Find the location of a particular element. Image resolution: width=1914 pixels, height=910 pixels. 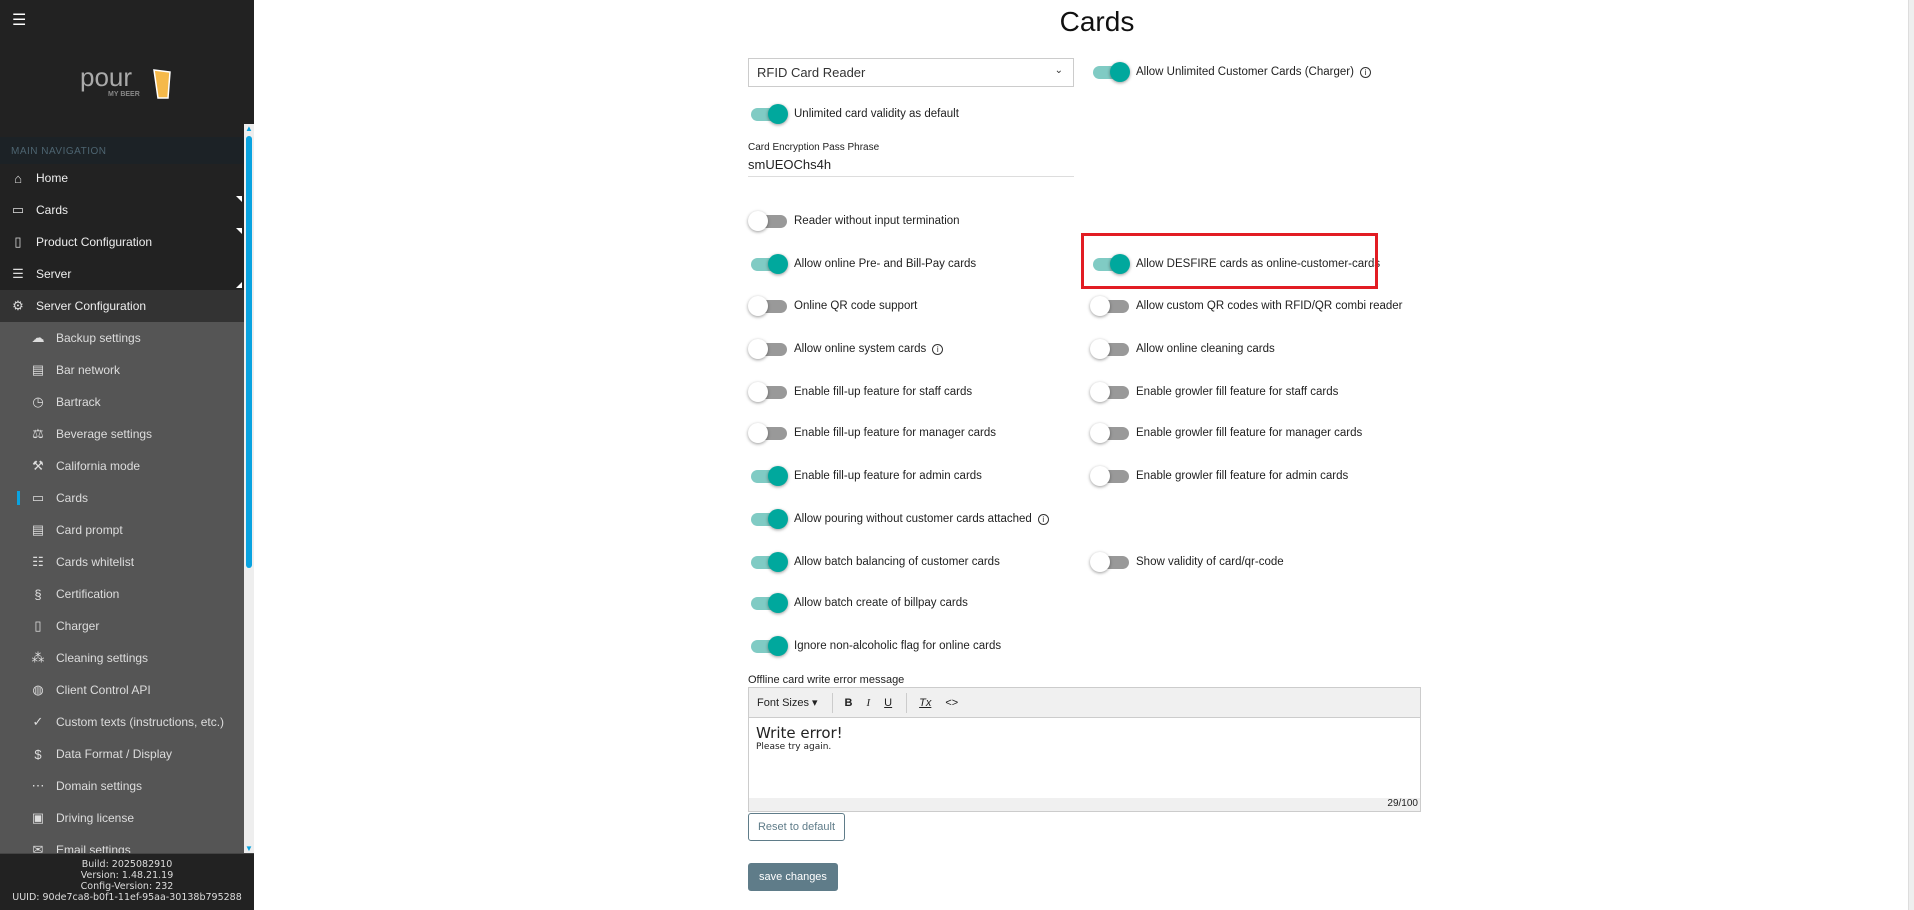

sidebar-scrollbar: ▲ ▼ is located at coordinates (249, 488).